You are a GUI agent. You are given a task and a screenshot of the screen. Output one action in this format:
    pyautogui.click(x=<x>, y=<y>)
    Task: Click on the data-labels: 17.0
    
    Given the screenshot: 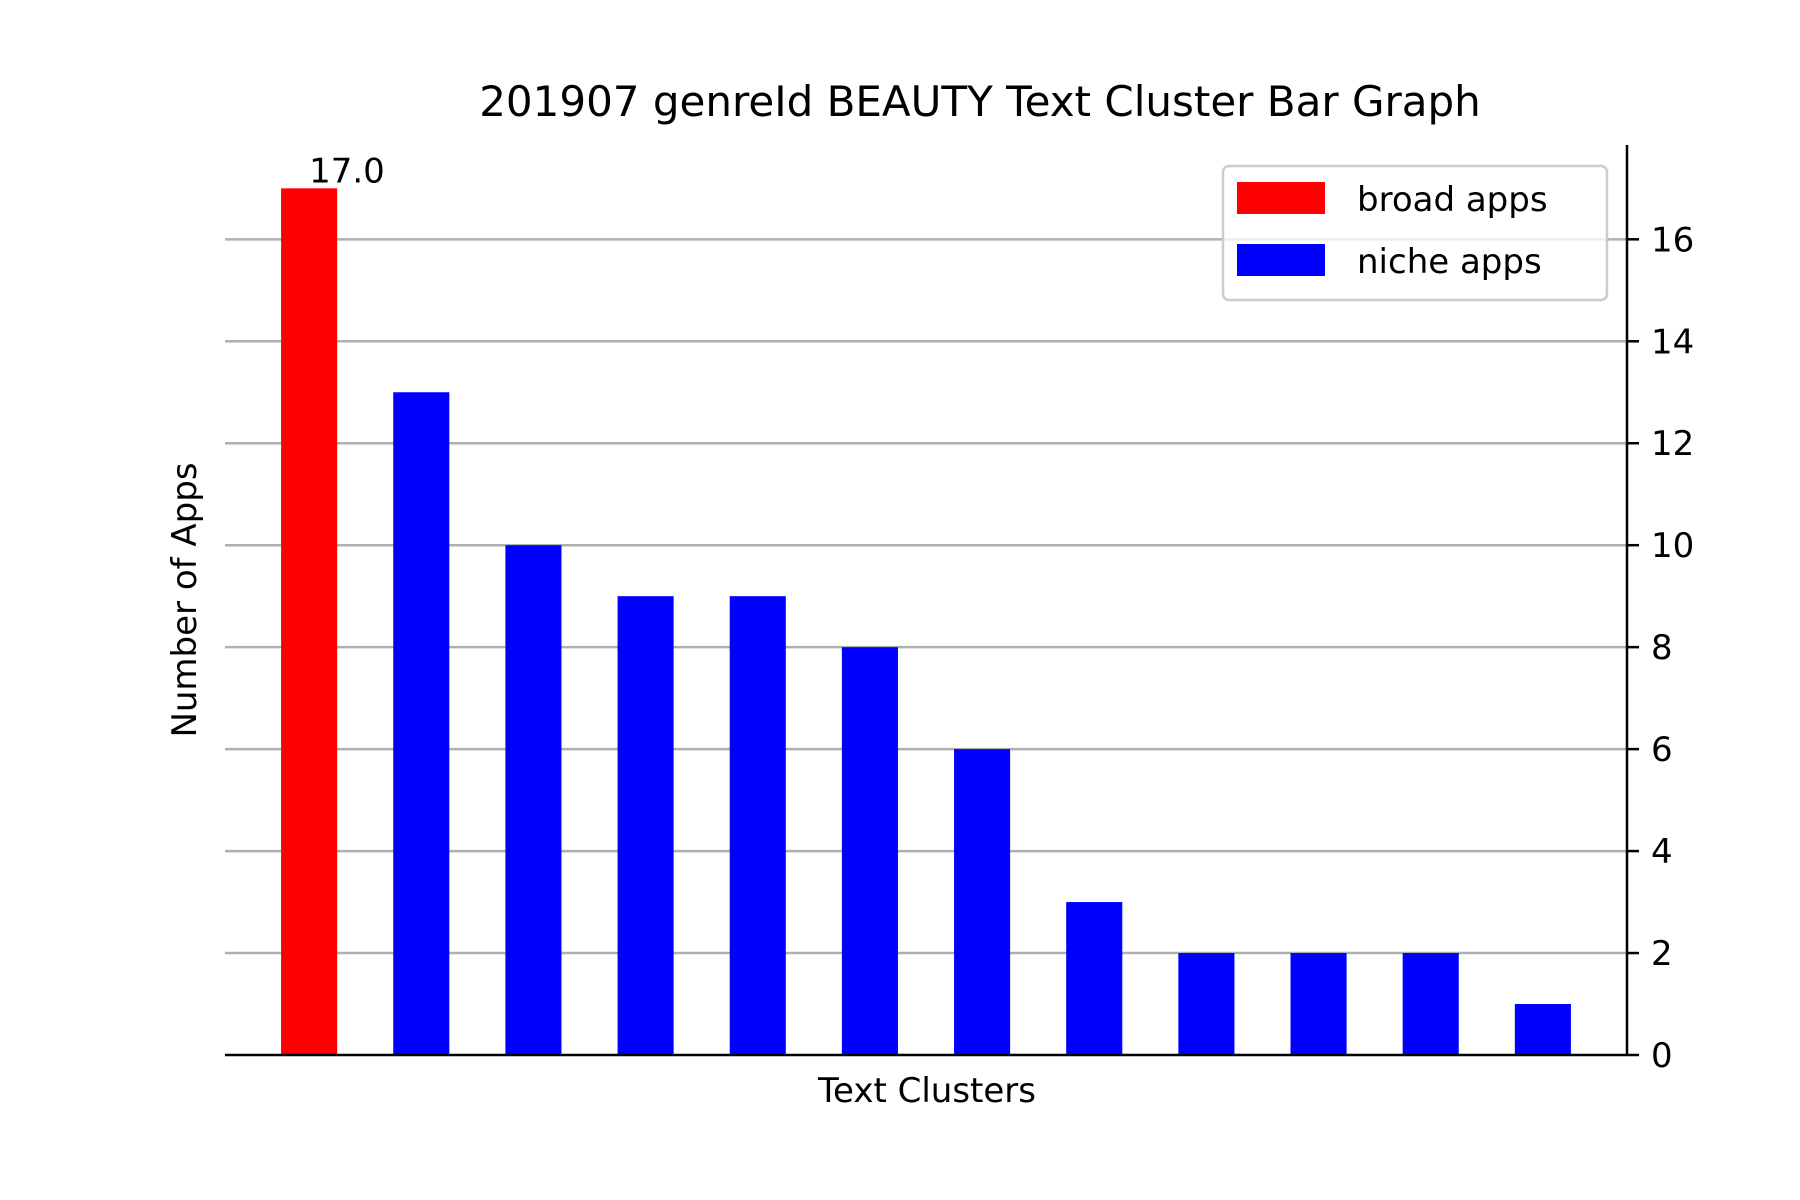 What is the action you would take?
    pyautogui.click(x=347, y=171)
    